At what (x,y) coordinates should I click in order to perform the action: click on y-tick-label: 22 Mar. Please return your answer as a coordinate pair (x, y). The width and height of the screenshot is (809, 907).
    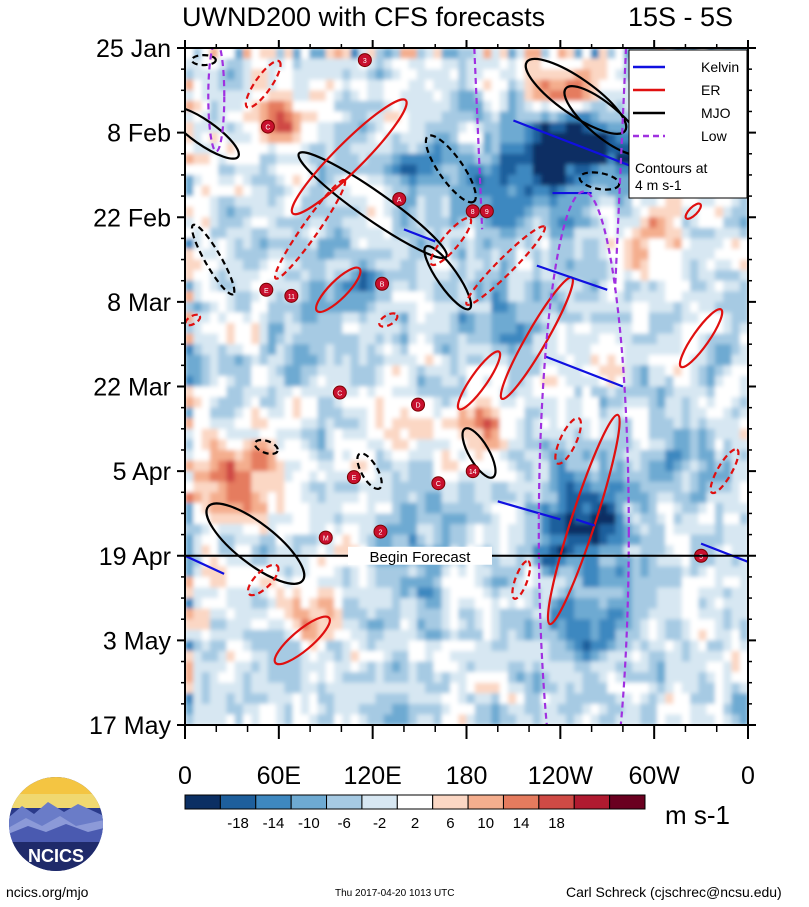
    Looking at the image, I should click on (132, 388).